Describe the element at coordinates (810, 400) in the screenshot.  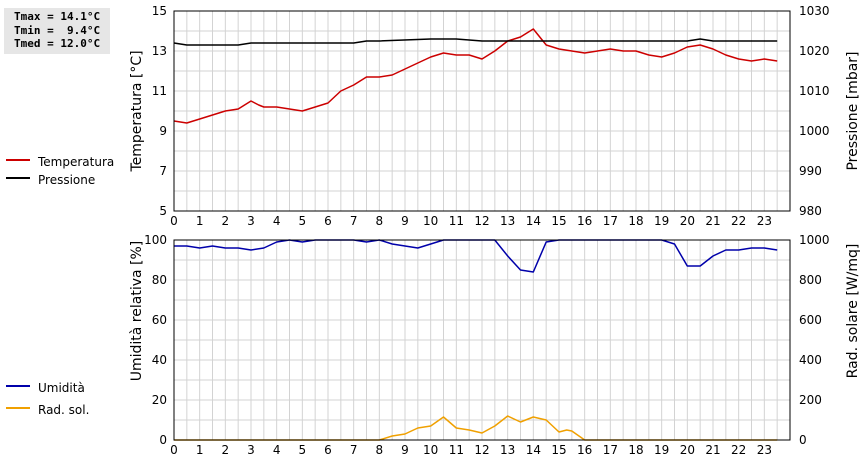
I see `y2-tick-label: 200` at that location.